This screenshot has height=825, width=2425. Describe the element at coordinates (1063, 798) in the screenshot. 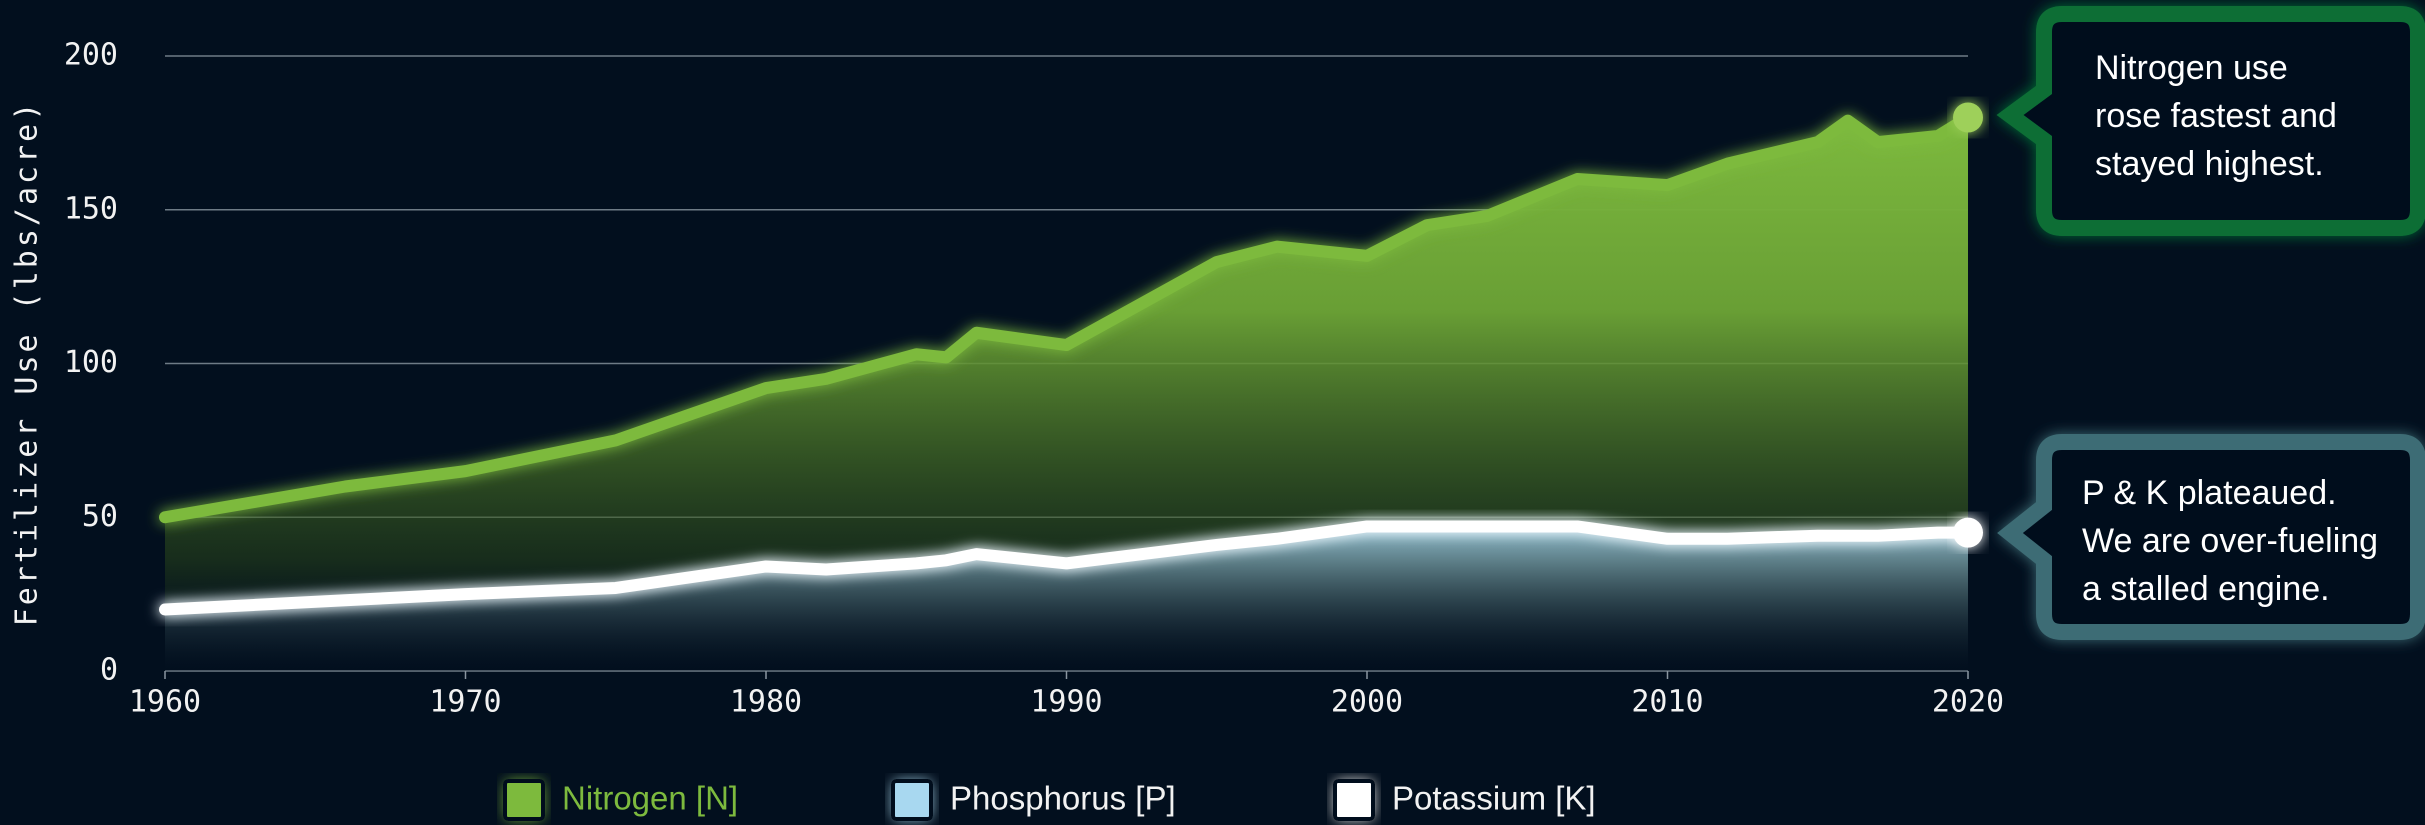

I see `legend-label: Phosphorus [P]` at that location.